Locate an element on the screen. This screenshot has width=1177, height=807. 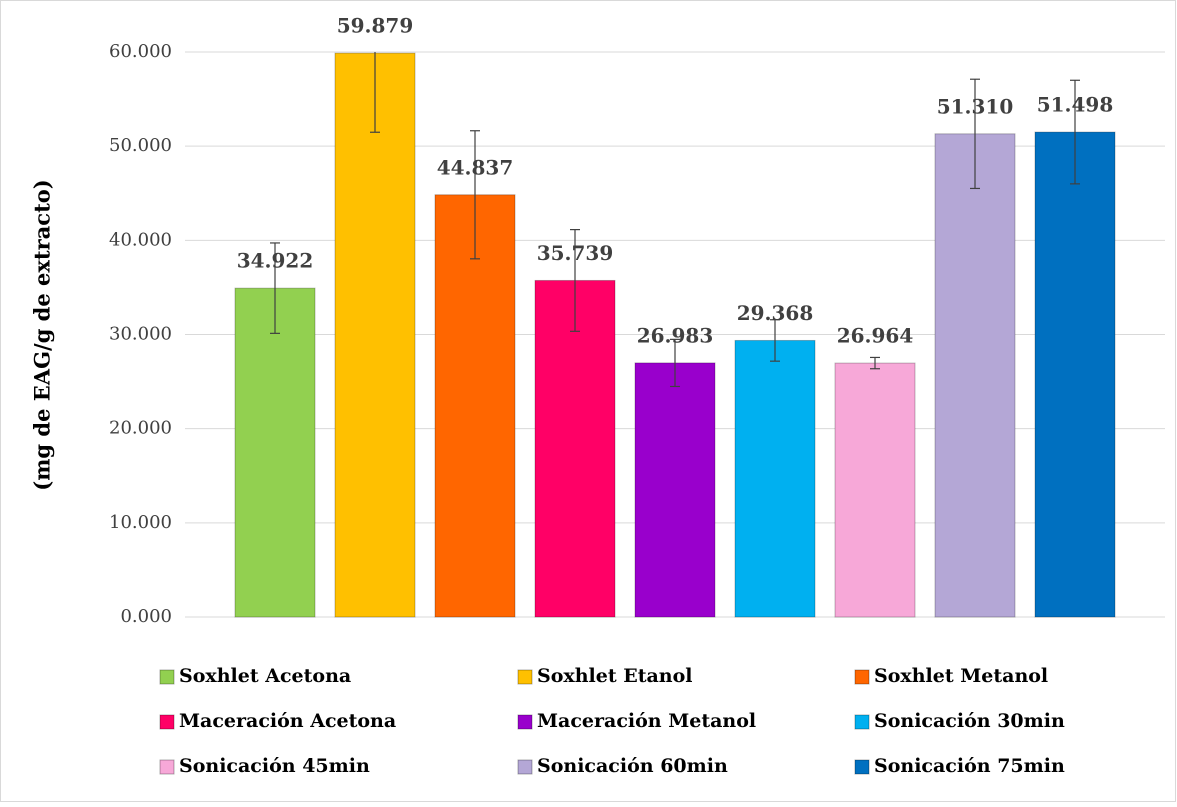
data-label: 34.922 is located at coordinates (275, 261).